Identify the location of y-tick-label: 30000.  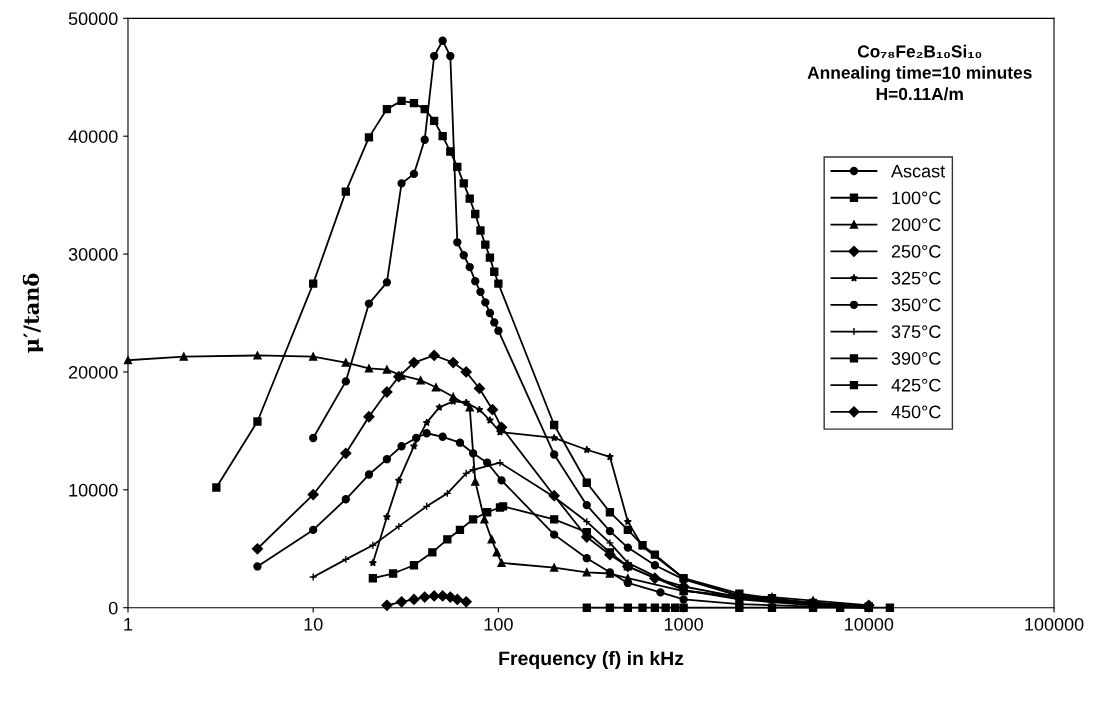
(93, 254).